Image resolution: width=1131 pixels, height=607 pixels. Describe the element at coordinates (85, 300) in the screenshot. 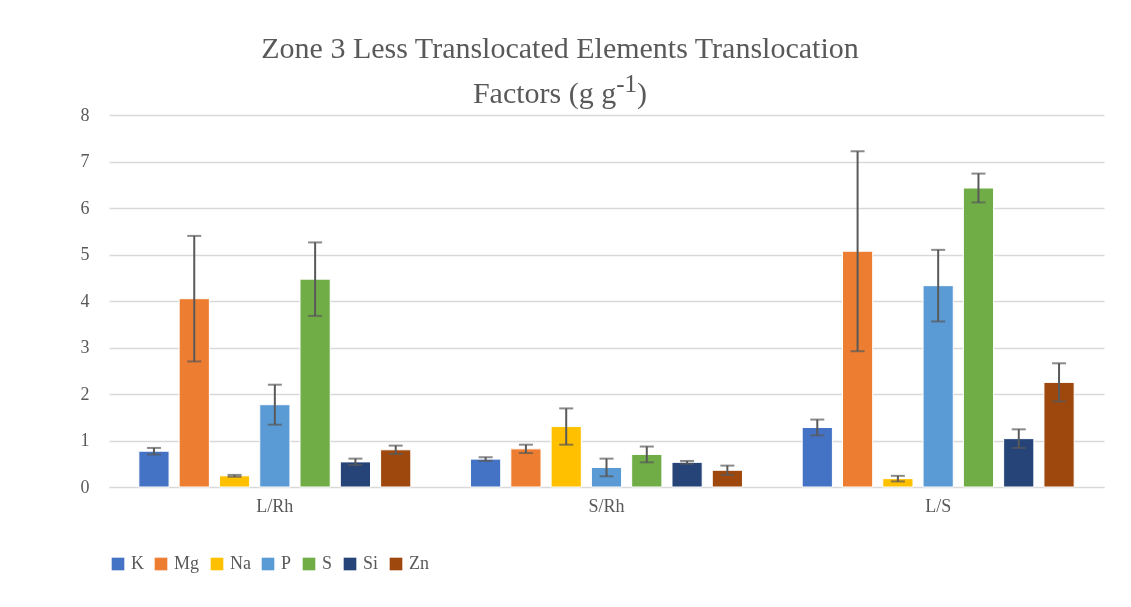

I see `y-tick-label: 4` at that location.